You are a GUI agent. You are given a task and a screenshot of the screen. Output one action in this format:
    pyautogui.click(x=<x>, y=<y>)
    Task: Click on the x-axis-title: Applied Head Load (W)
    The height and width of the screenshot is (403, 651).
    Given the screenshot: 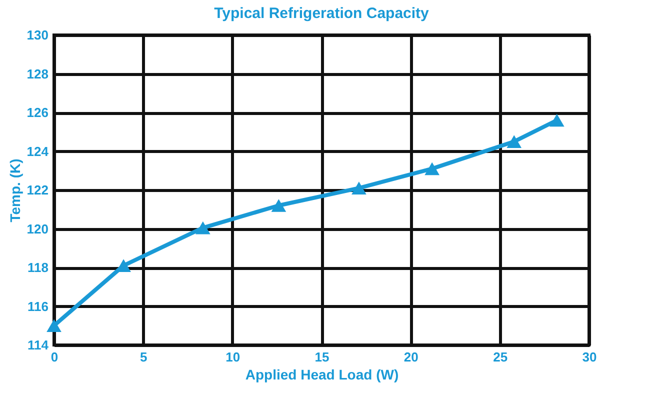 What is the action you would take?
    pyautogui.click(x=322, y=374)
    